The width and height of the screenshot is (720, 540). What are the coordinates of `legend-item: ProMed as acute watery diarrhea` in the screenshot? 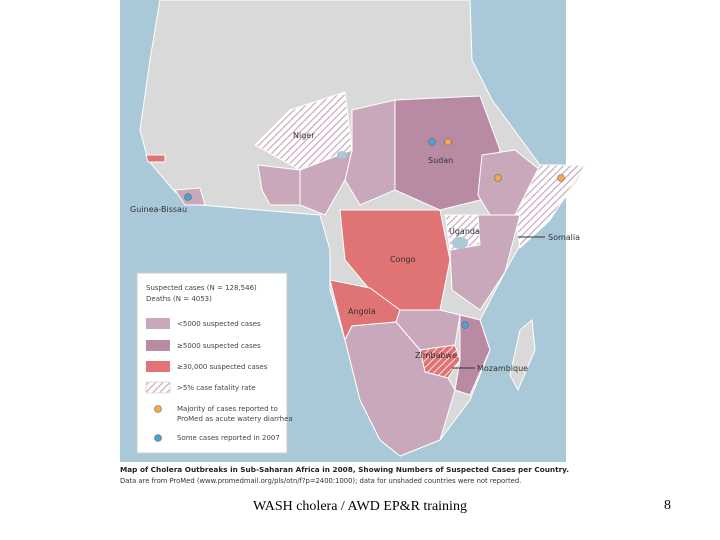 It's located at (235, 419).